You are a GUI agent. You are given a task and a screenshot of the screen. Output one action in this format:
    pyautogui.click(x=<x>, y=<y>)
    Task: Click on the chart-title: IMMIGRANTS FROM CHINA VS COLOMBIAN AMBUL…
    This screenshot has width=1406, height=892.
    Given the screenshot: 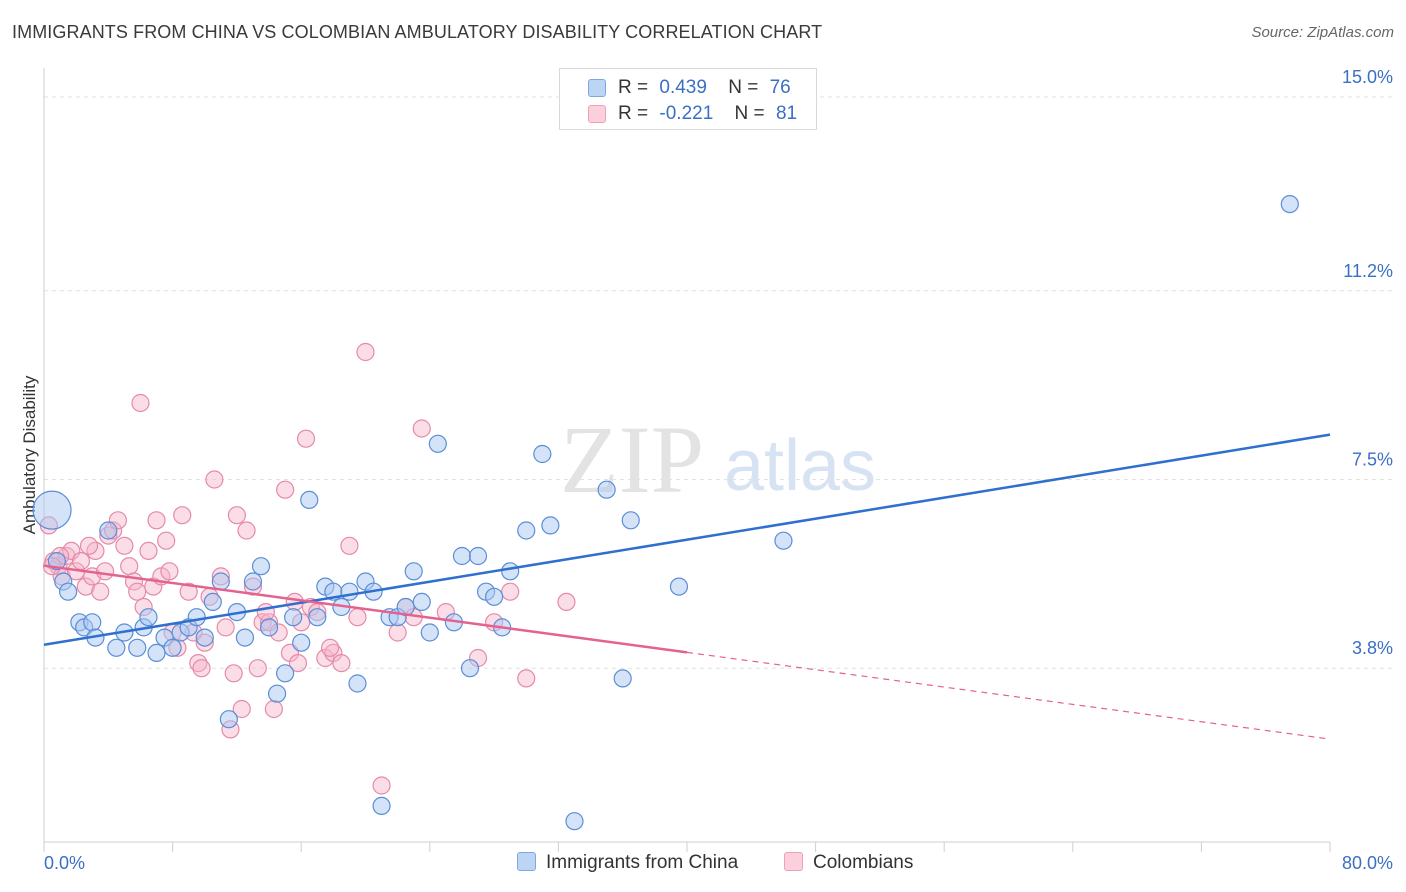 What is the action you would take?
    pyautogui.click(x=417, y=32)
    